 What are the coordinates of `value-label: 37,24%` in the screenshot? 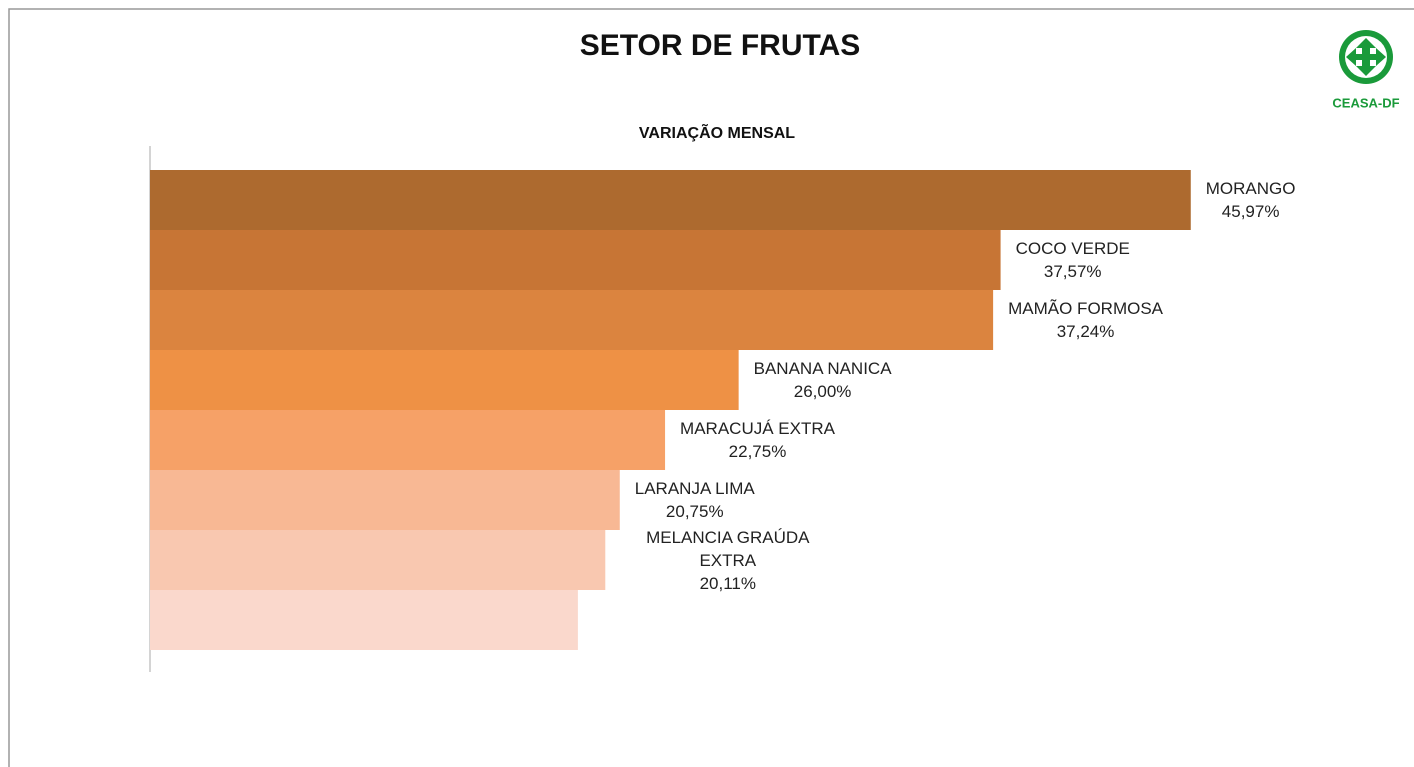 It's located at (1085, 331).